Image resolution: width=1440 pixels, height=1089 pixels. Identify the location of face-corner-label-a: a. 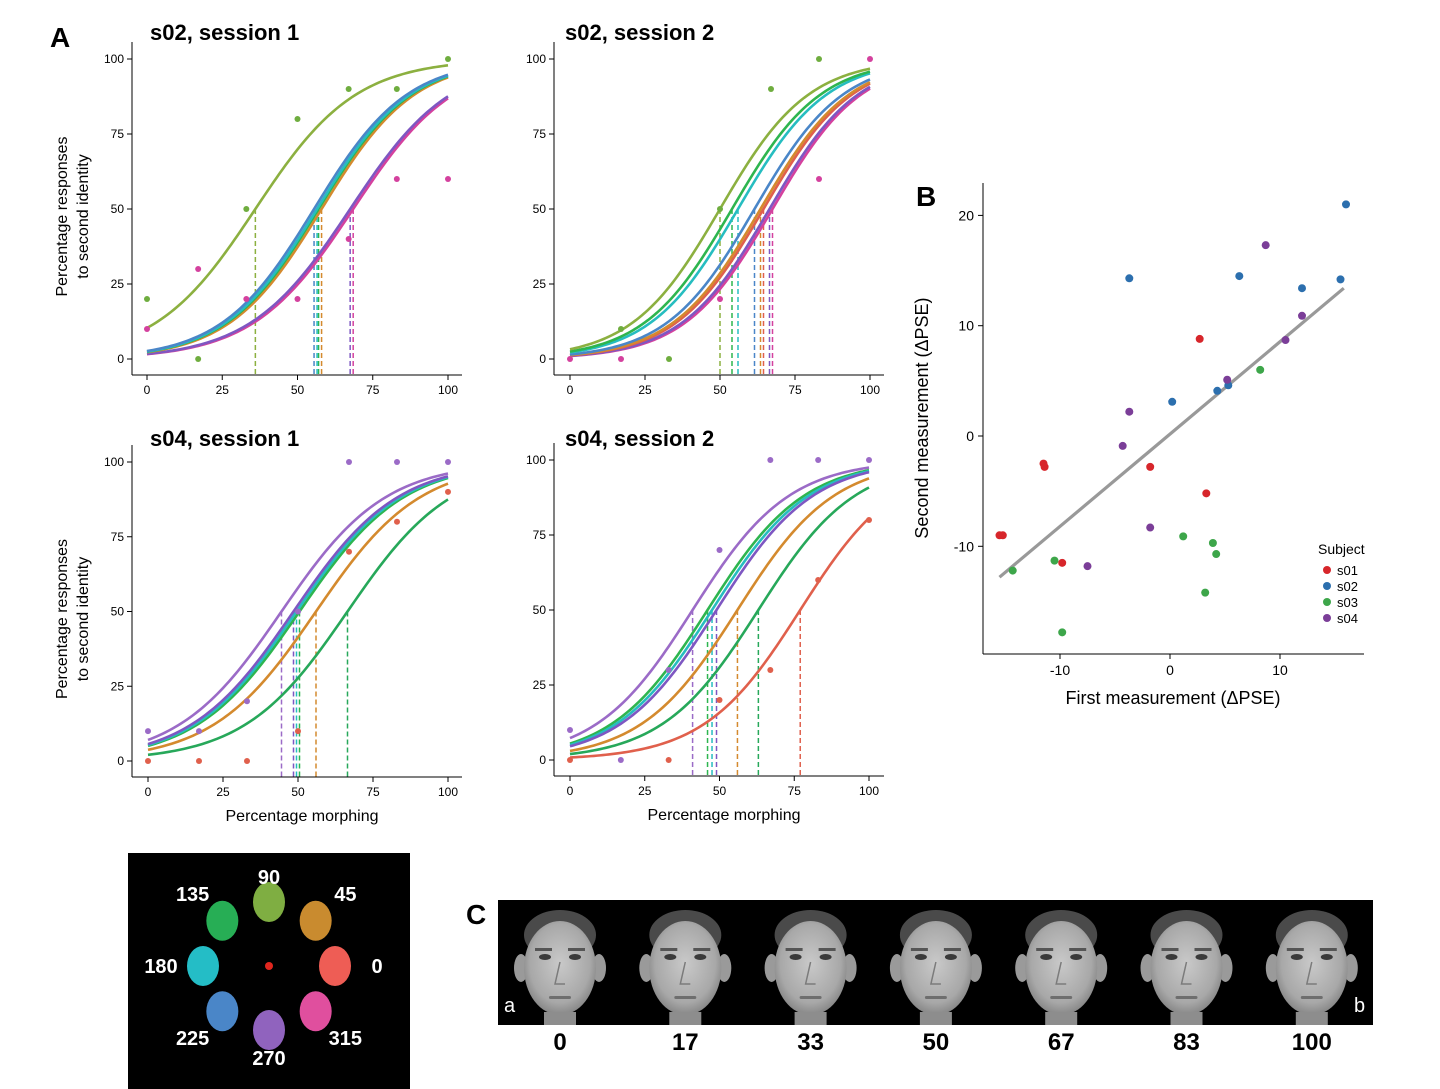
(510, 1006).